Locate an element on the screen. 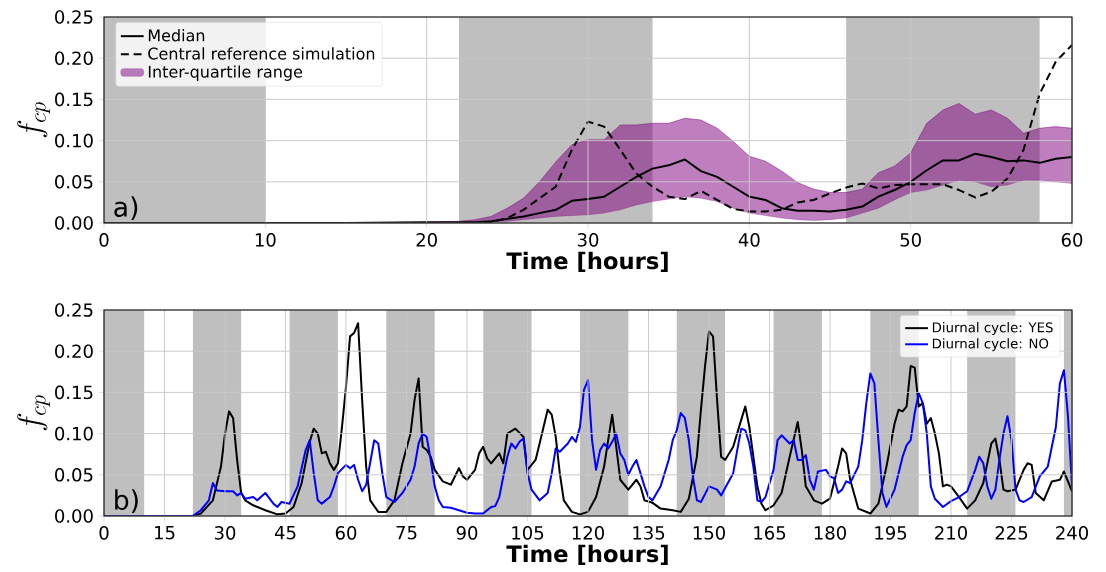 Image resolution: width=1106 pixels, height=572 pixels. x-tick-label: 10 is located at coordinates (265, 240).